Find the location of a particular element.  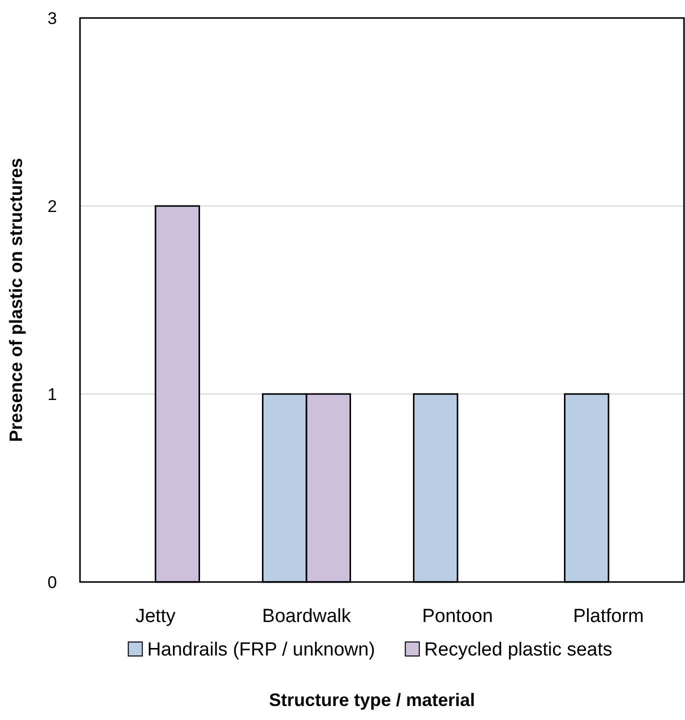

legend-label: Recycled plastic seats is located at coordinates (518, 650).